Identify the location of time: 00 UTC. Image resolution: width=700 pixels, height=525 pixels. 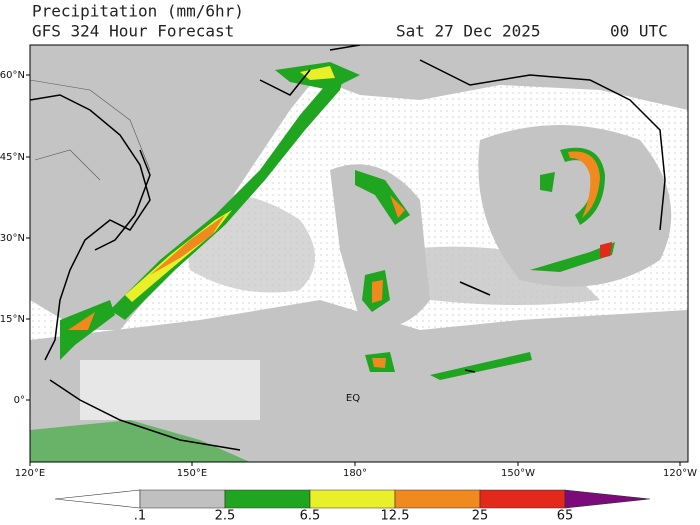
(639, 31).